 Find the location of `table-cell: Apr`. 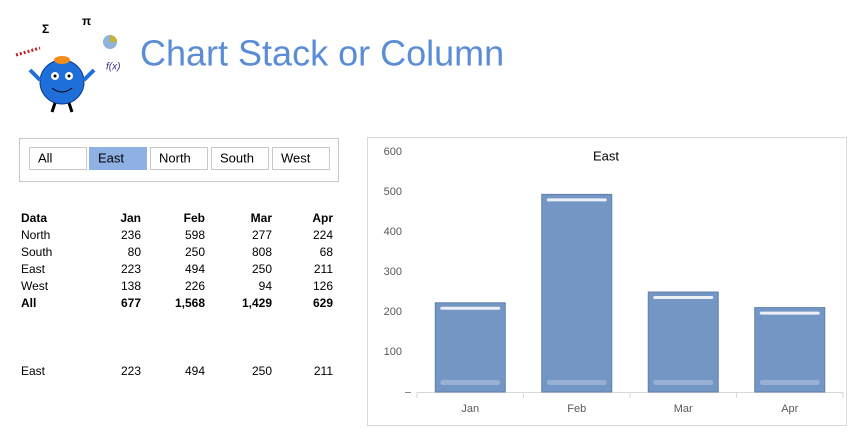

table-cell: Apr is located at coordinates (322, 218).